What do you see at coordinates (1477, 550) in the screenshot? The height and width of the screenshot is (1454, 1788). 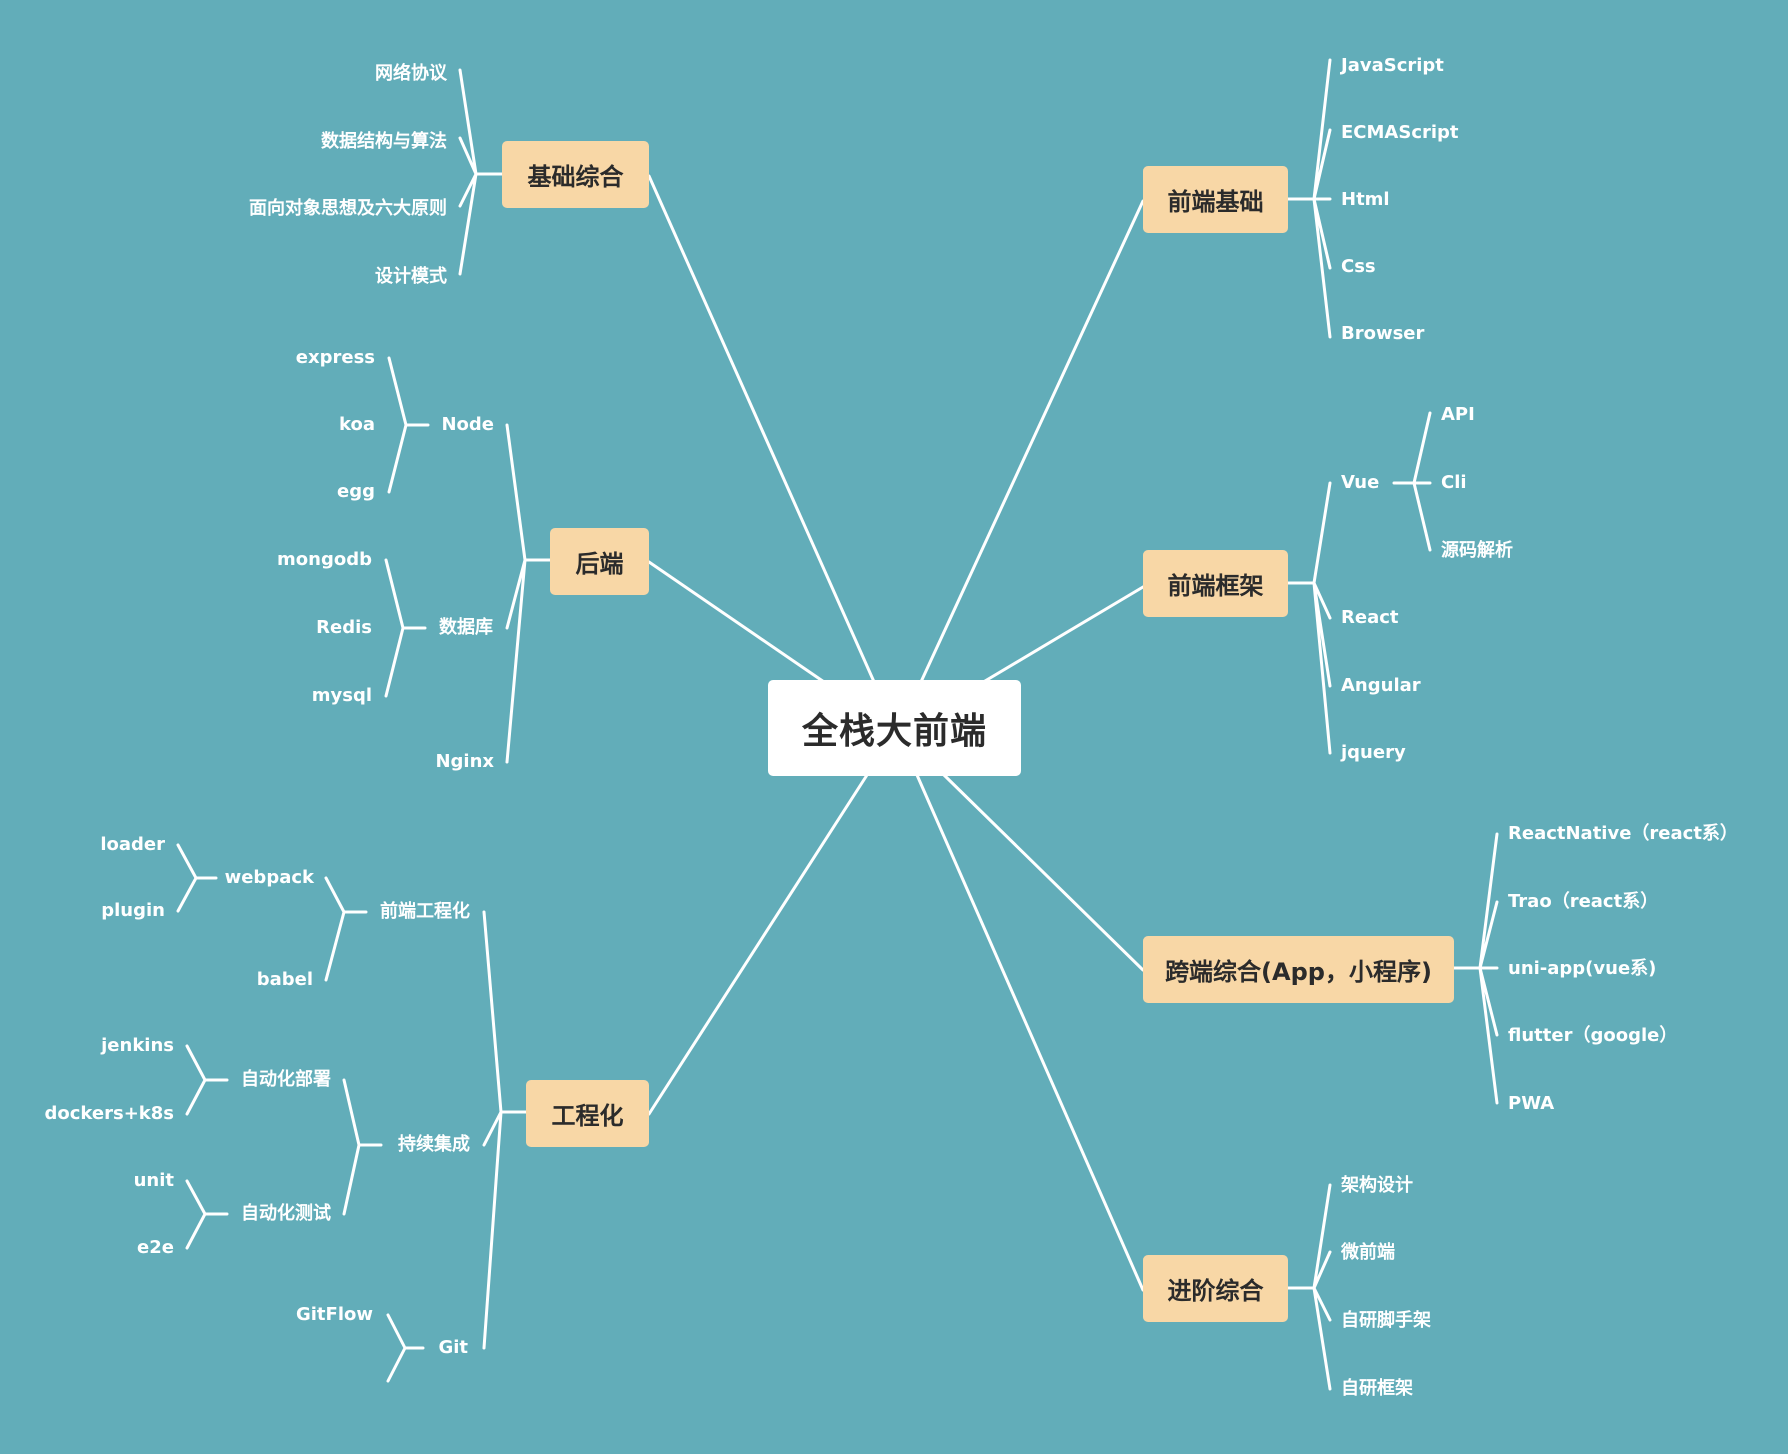 I see `leaf-label: 源码解析` at bounding box center [1477, 550].